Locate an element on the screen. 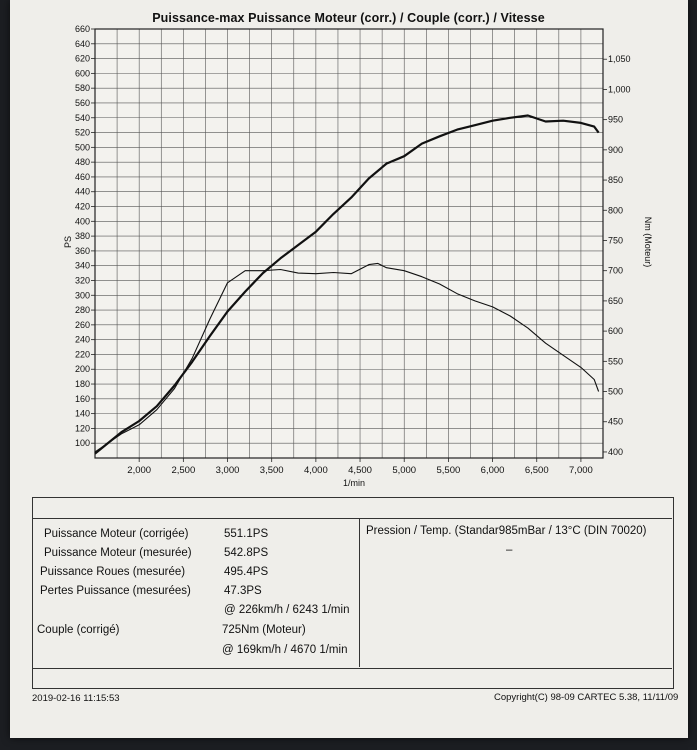 This screenshot has width=697, height=750. row-label-power-loss: Pertes Puissance (mesurées) is located at coordinates (115, 591).